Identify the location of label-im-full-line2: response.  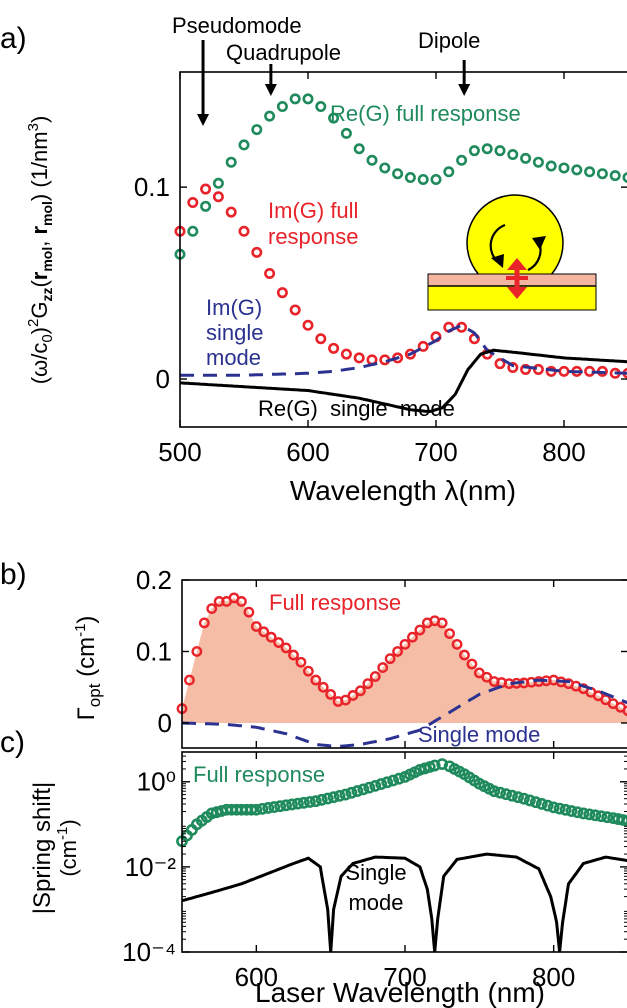
(313, 236).